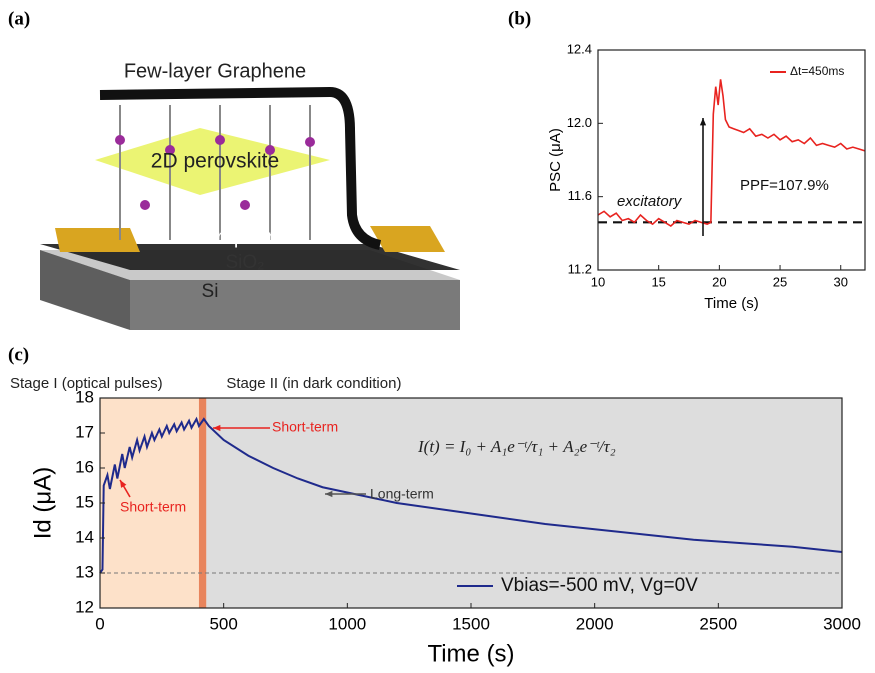 Image resolution: width=875 pixels, height=673 pixels. Describe the element at coordinates (84, 466) in the screenshot. I see `y-tick-label: 16` at that location.